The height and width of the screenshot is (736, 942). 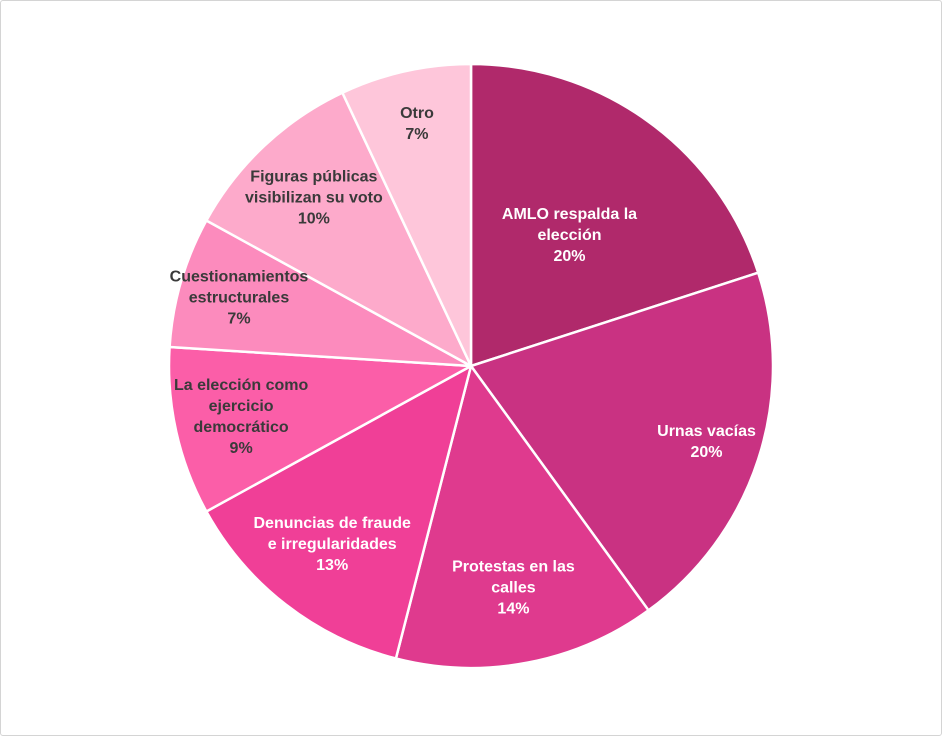 What do you see at coordinates (314, 219) in the screenshot?
I see `slice-percent: 10%` at bounding box center [314, 219].